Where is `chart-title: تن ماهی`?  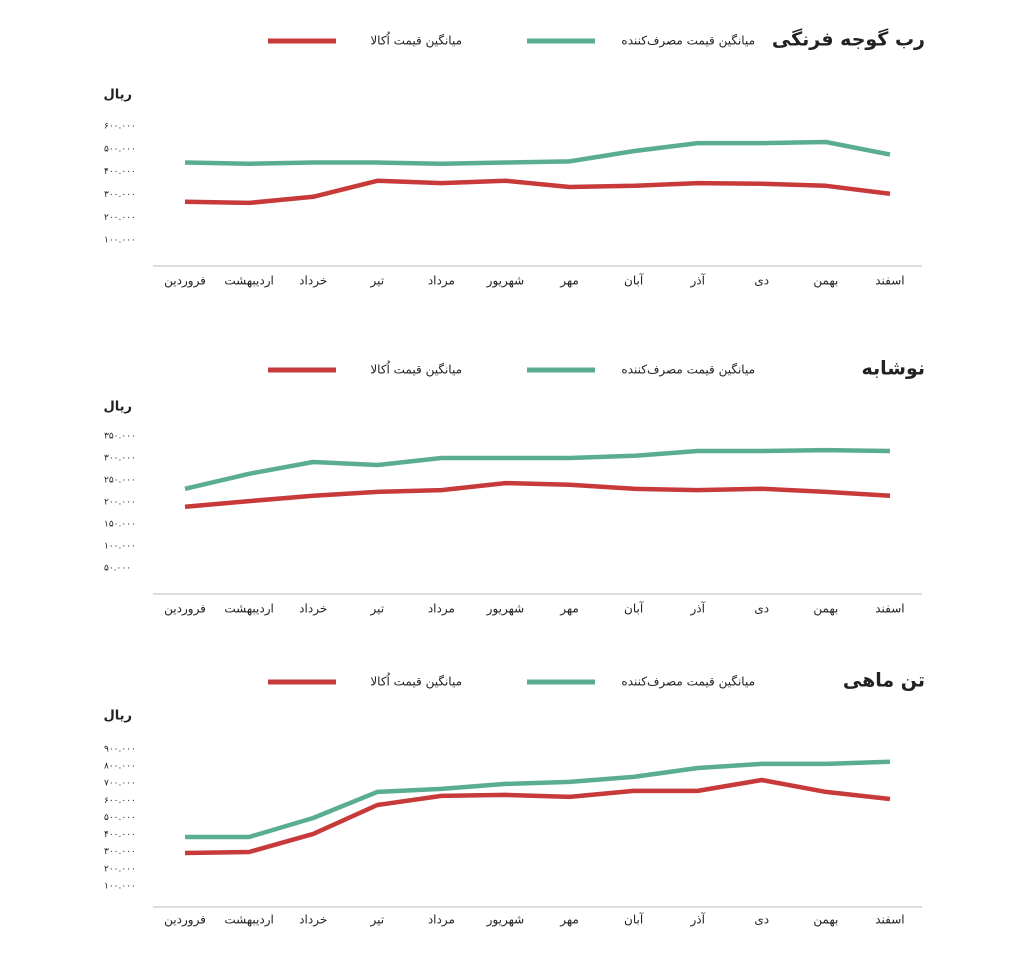
chart-title: تن ماهی is located at coordinates (884, 681).